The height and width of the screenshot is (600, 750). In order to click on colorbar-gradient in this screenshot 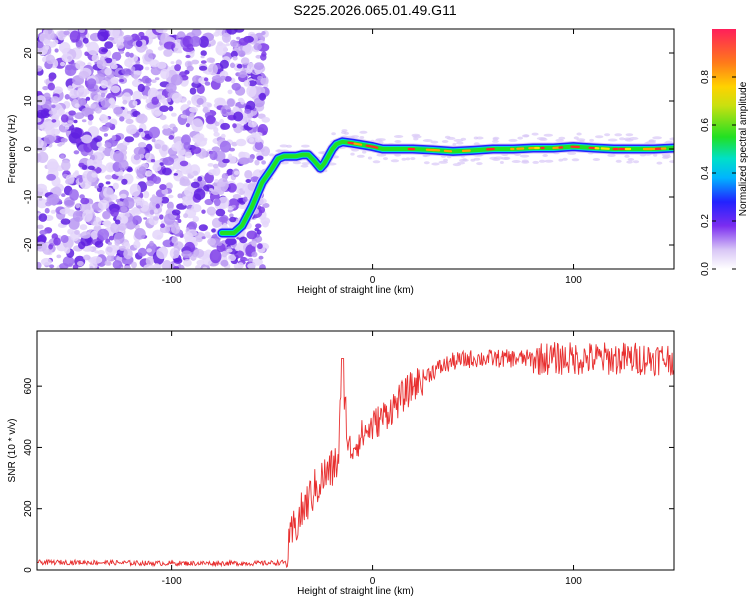, I will do `click(724, 149)`.